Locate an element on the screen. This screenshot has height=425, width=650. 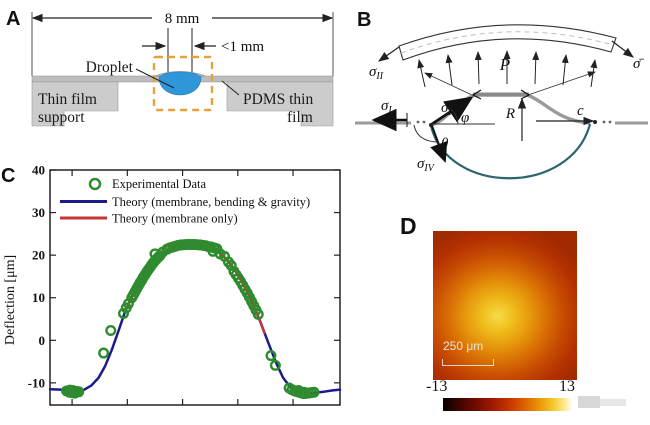
legend-label-theory-membrane: Theory (membrane only) is located at coordinates (175, 219).